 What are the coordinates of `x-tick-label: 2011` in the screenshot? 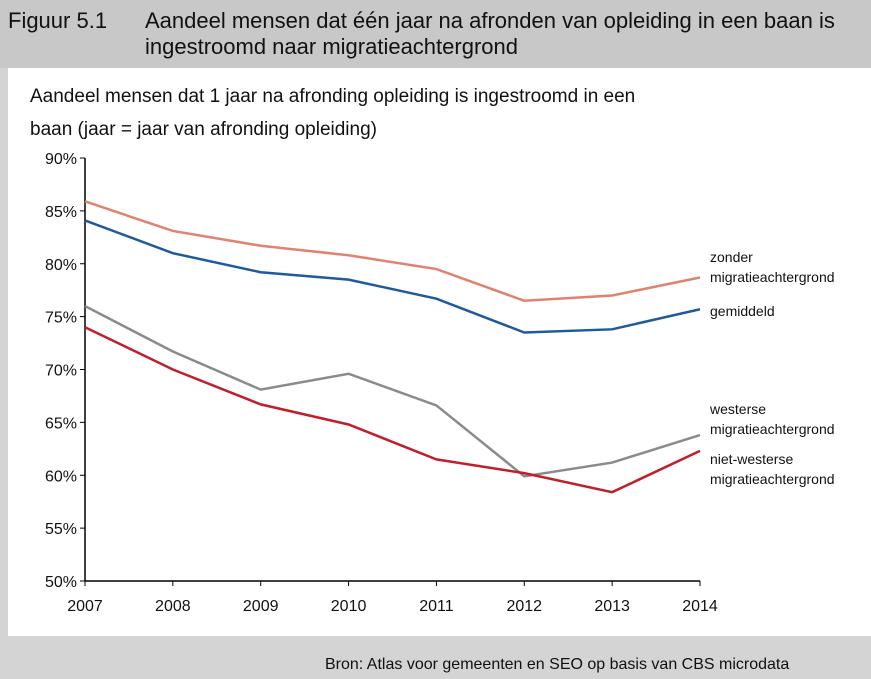 It's located at (436, 606).